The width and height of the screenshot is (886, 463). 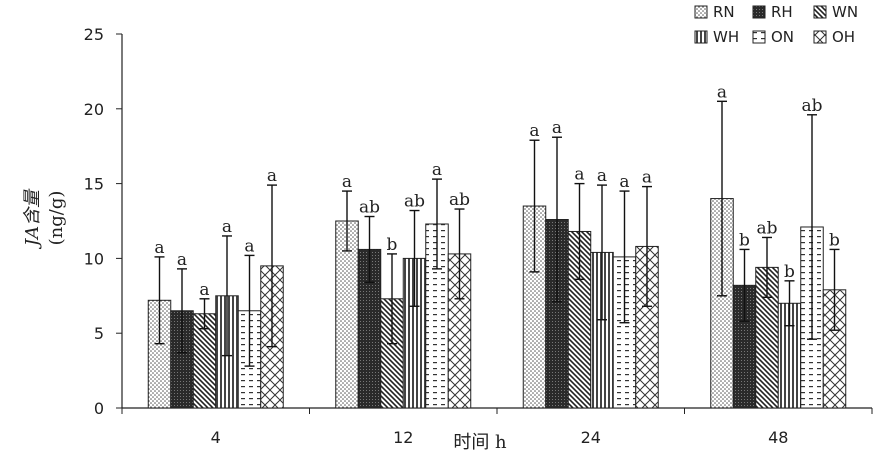 I want to click on legend: RN RH WN WH ON OH, so click(x=776, y=24).